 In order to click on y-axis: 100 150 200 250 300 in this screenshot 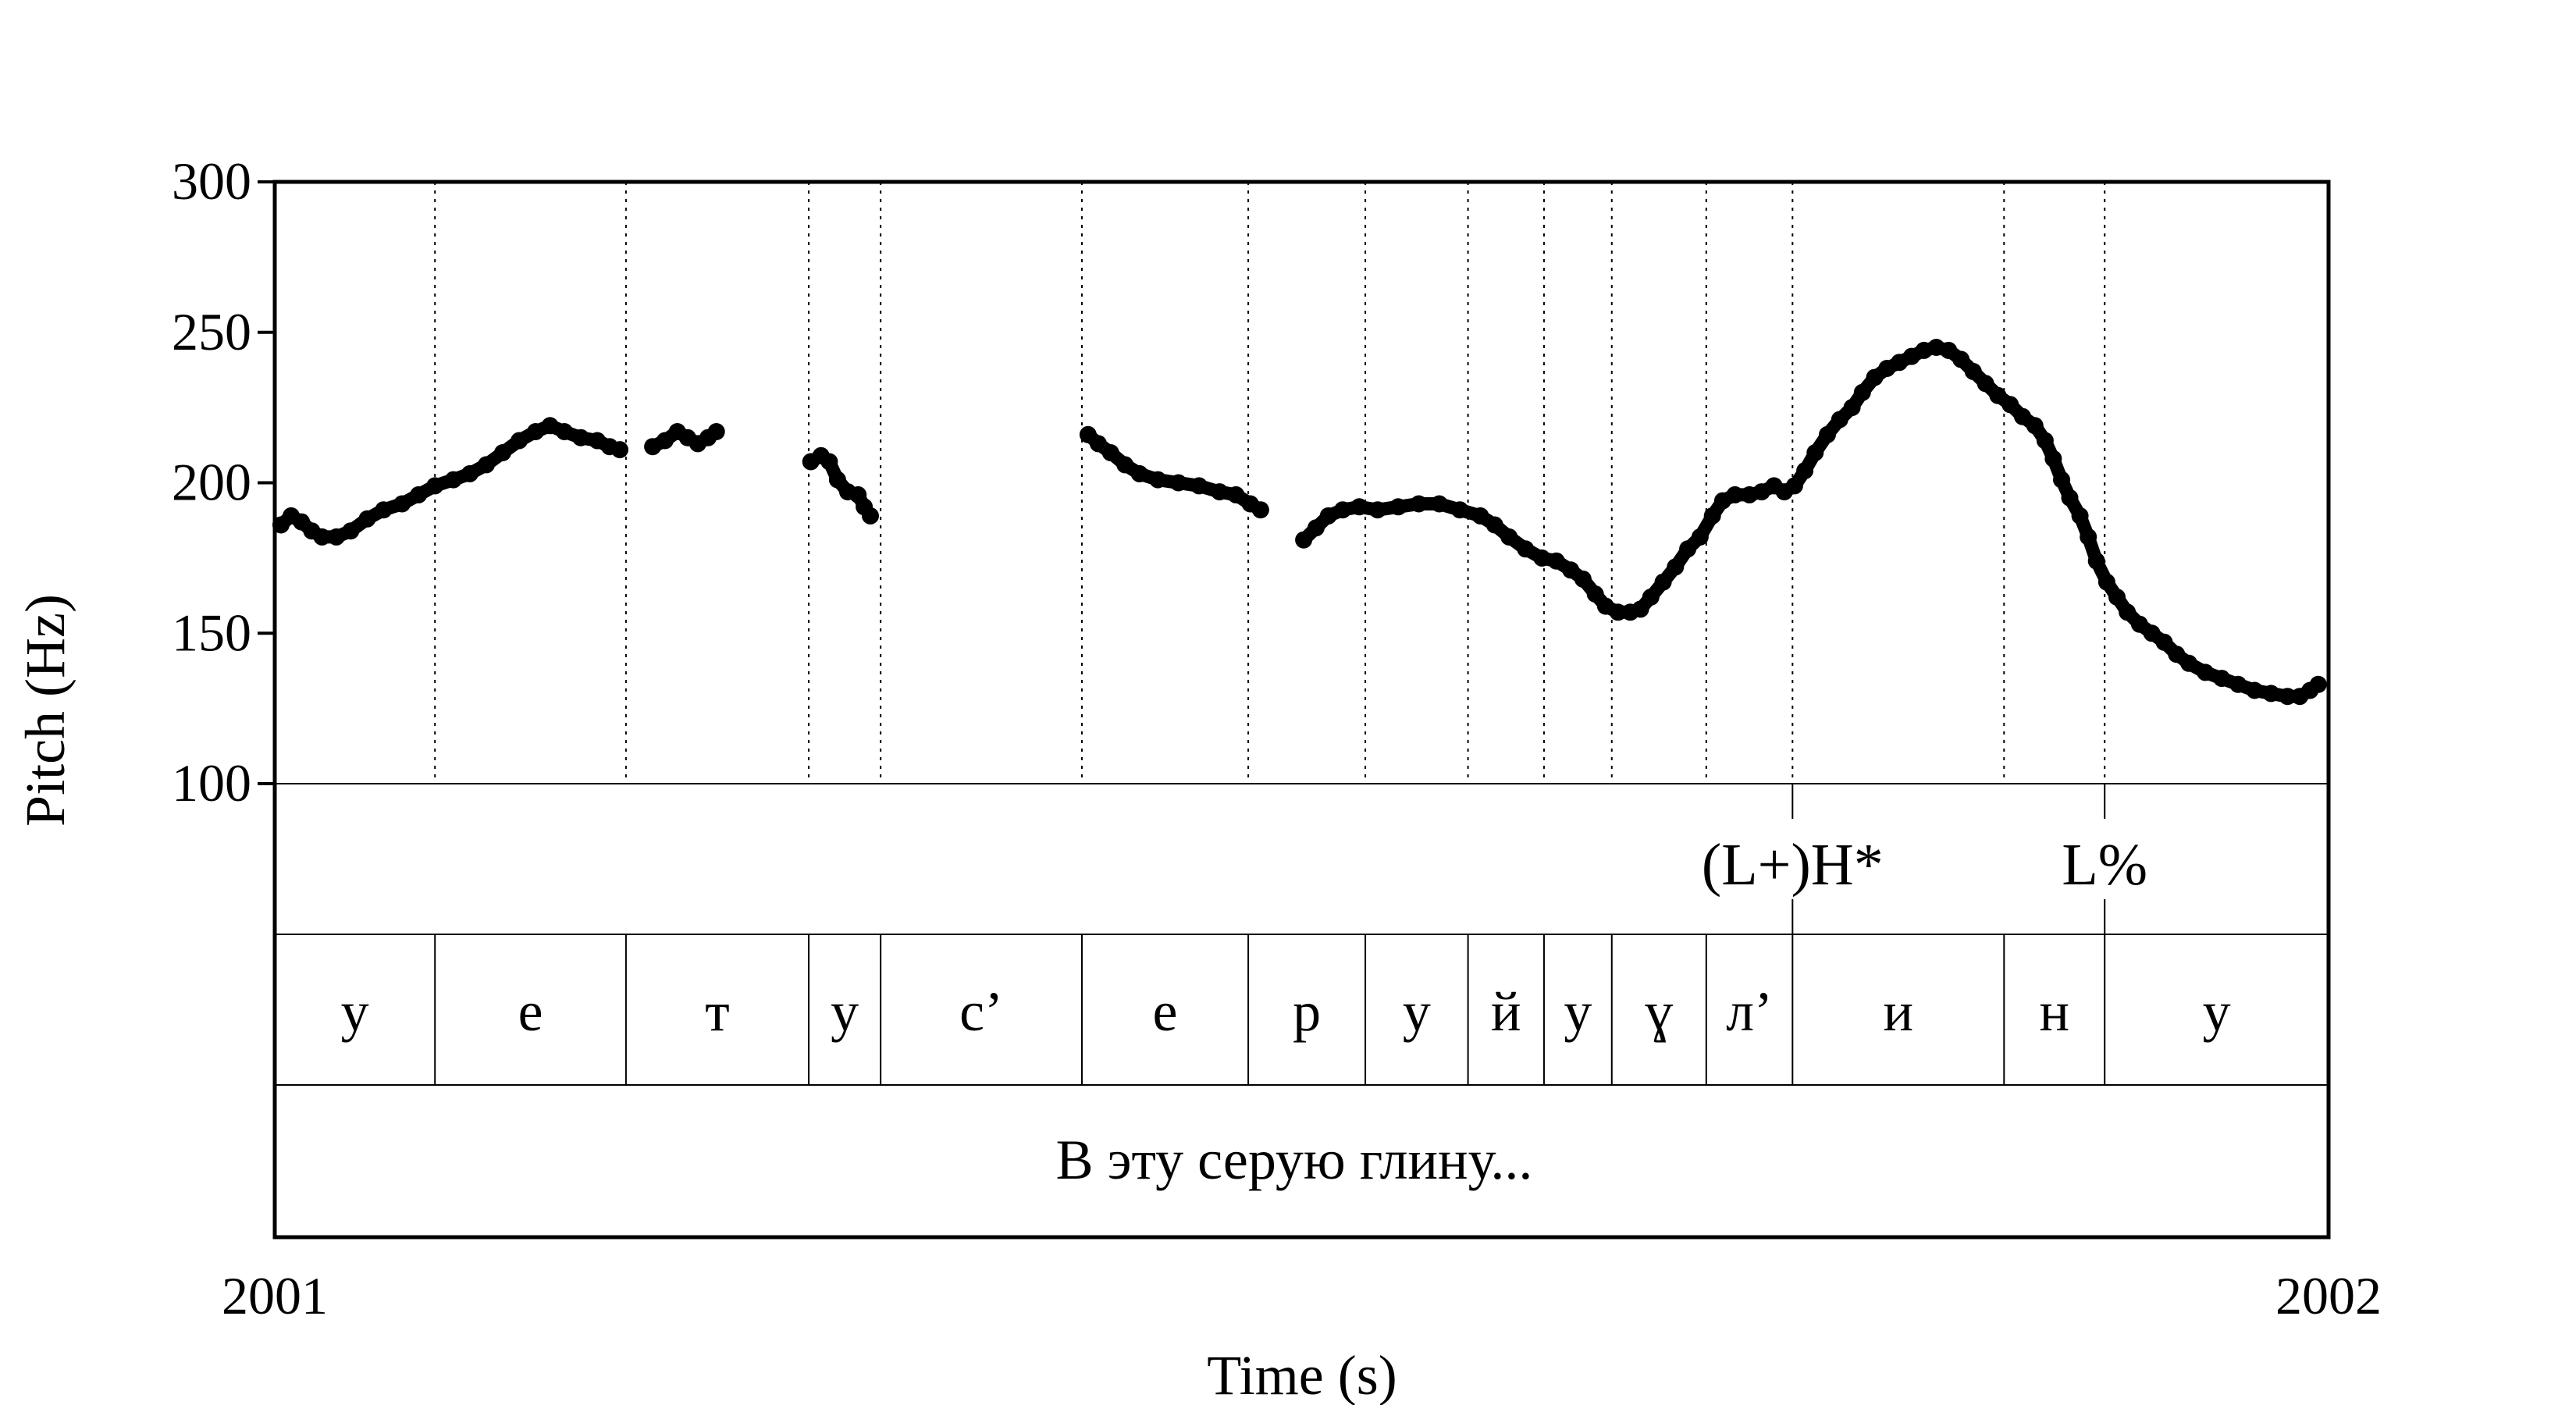, I will do `click(223, 482)`.